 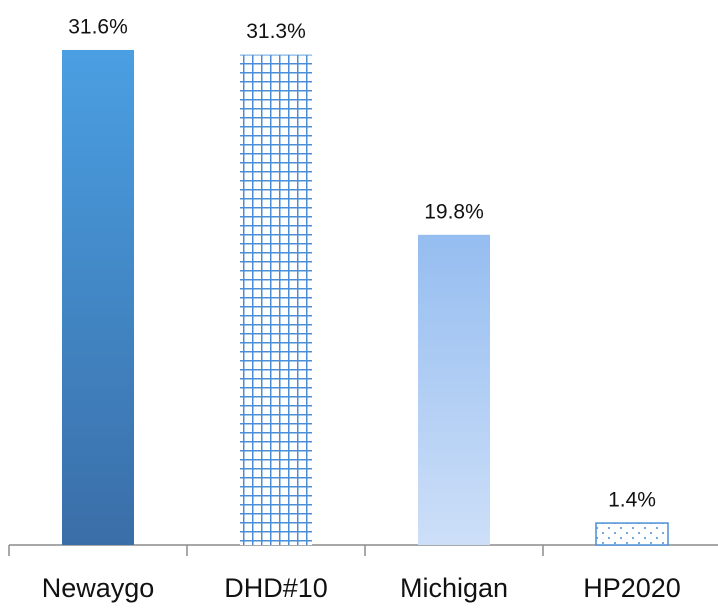 I want to click on value-label: 19.8%, so click(x=454, y=211).